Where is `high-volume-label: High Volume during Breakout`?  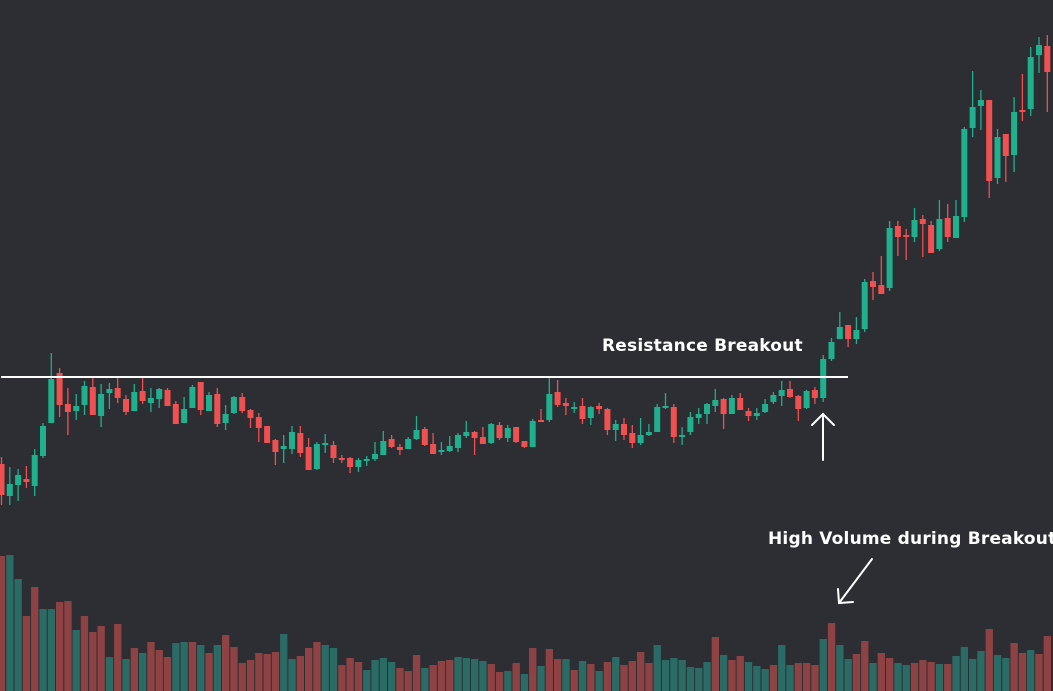 high-volume-label: High Volume during Breakout is located at coordinates (910, 539).